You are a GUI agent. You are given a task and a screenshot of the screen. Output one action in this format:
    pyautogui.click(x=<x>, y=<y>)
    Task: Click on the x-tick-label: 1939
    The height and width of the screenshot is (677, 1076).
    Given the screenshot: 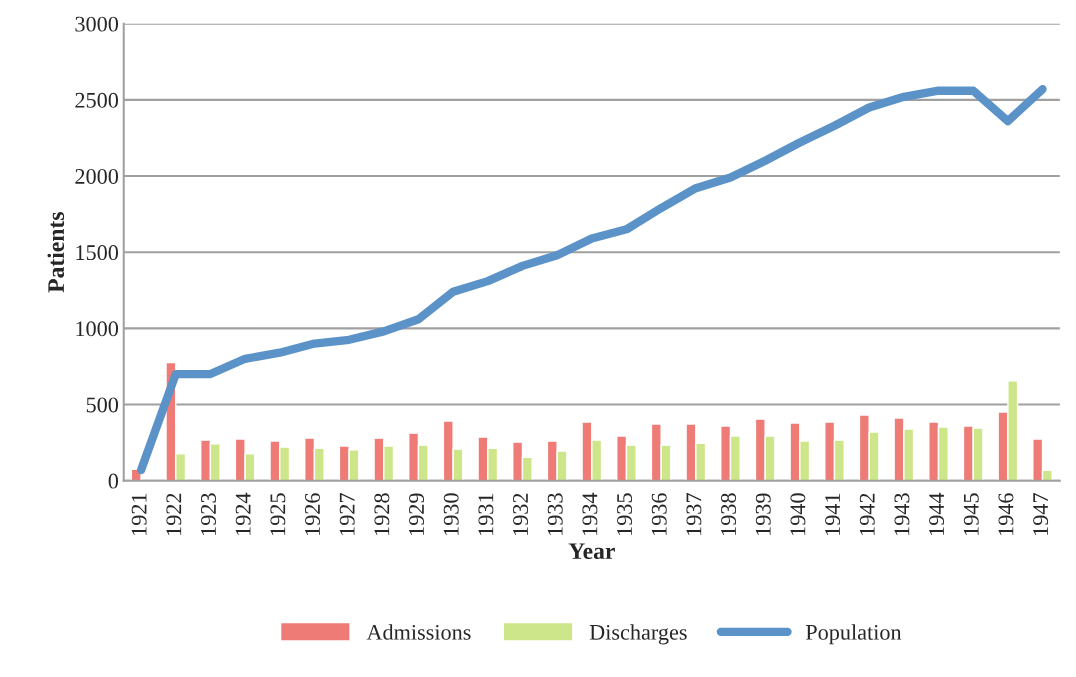 What is the action you would take?
    pyautogui.click(x=763, y=514)
    